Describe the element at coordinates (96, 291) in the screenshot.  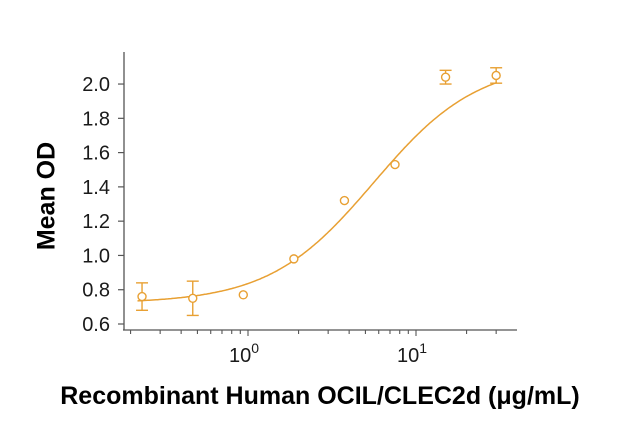
I see `y-tick-label: 0.8` at that location.